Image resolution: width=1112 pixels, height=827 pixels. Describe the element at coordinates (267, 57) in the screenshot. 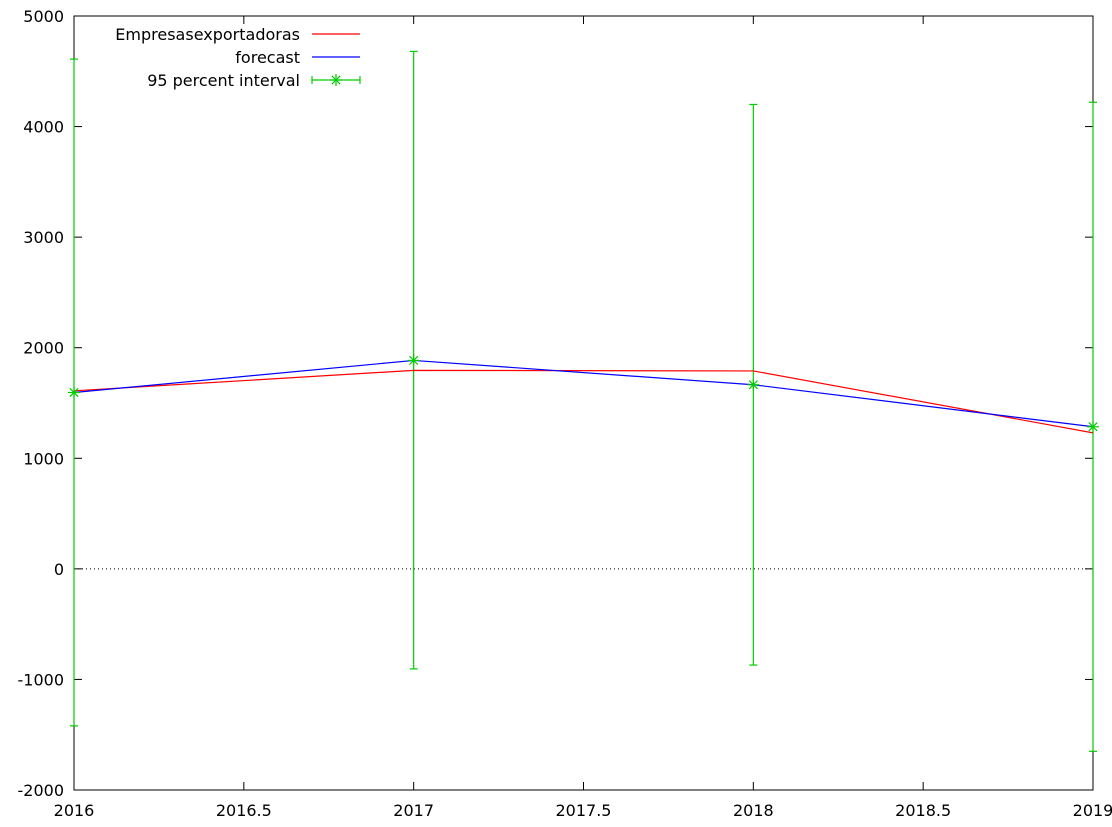

I see `legend-label: forecast` at that location.